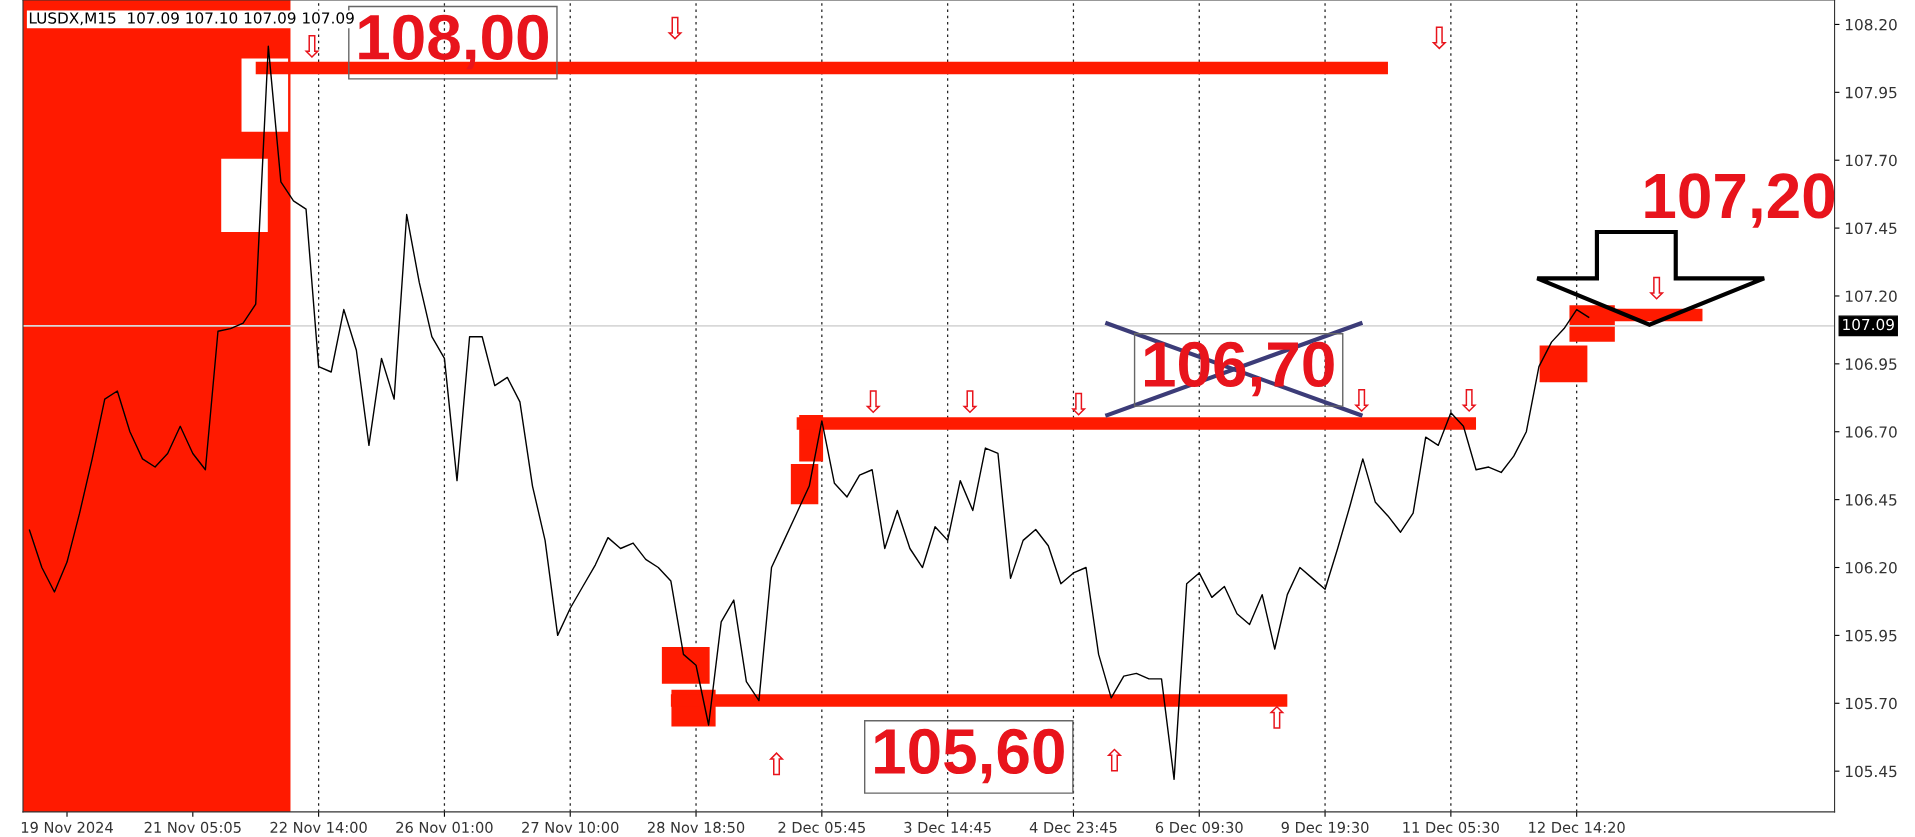 The image size is (1915, 837). What do you see at coordinates (1871, 567) in the screenshot?
I see `y-tick-label: 106.20` at bounding box center [1871, 567].